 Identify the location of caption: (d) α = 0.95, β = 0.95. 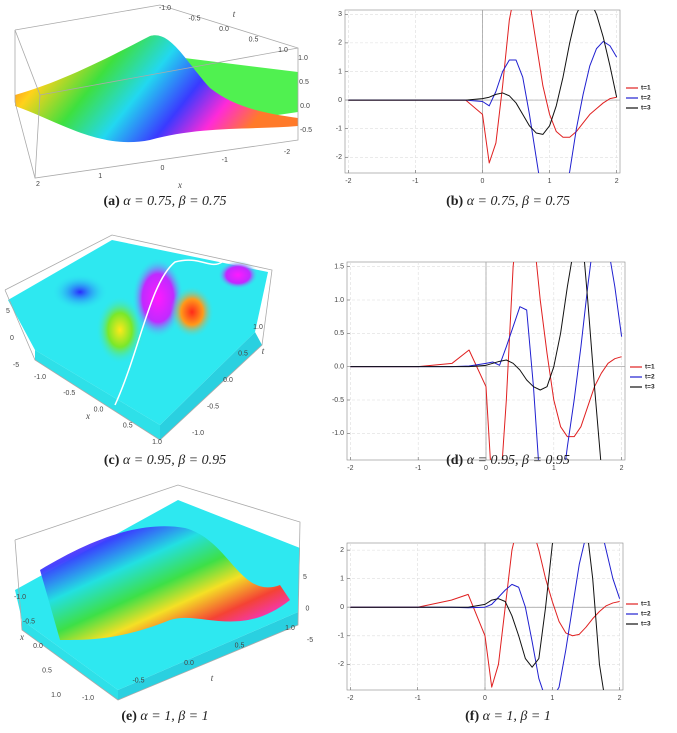
(508, 460).